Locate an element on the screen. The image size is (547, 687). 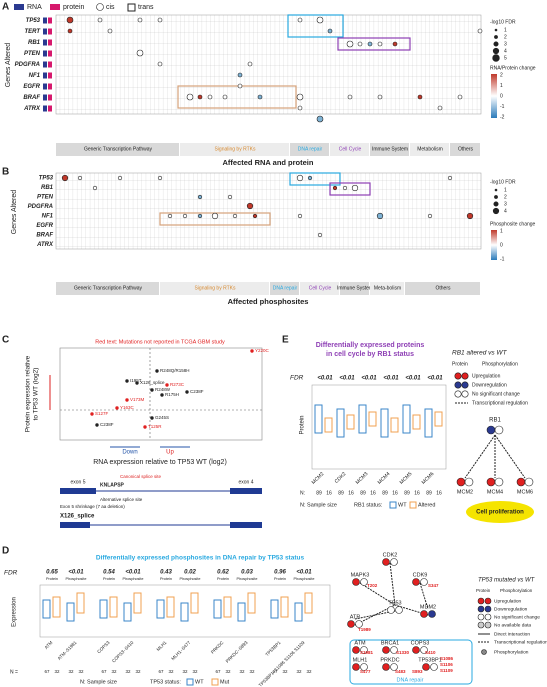
plot-frame is located at coordinates (185, 611).